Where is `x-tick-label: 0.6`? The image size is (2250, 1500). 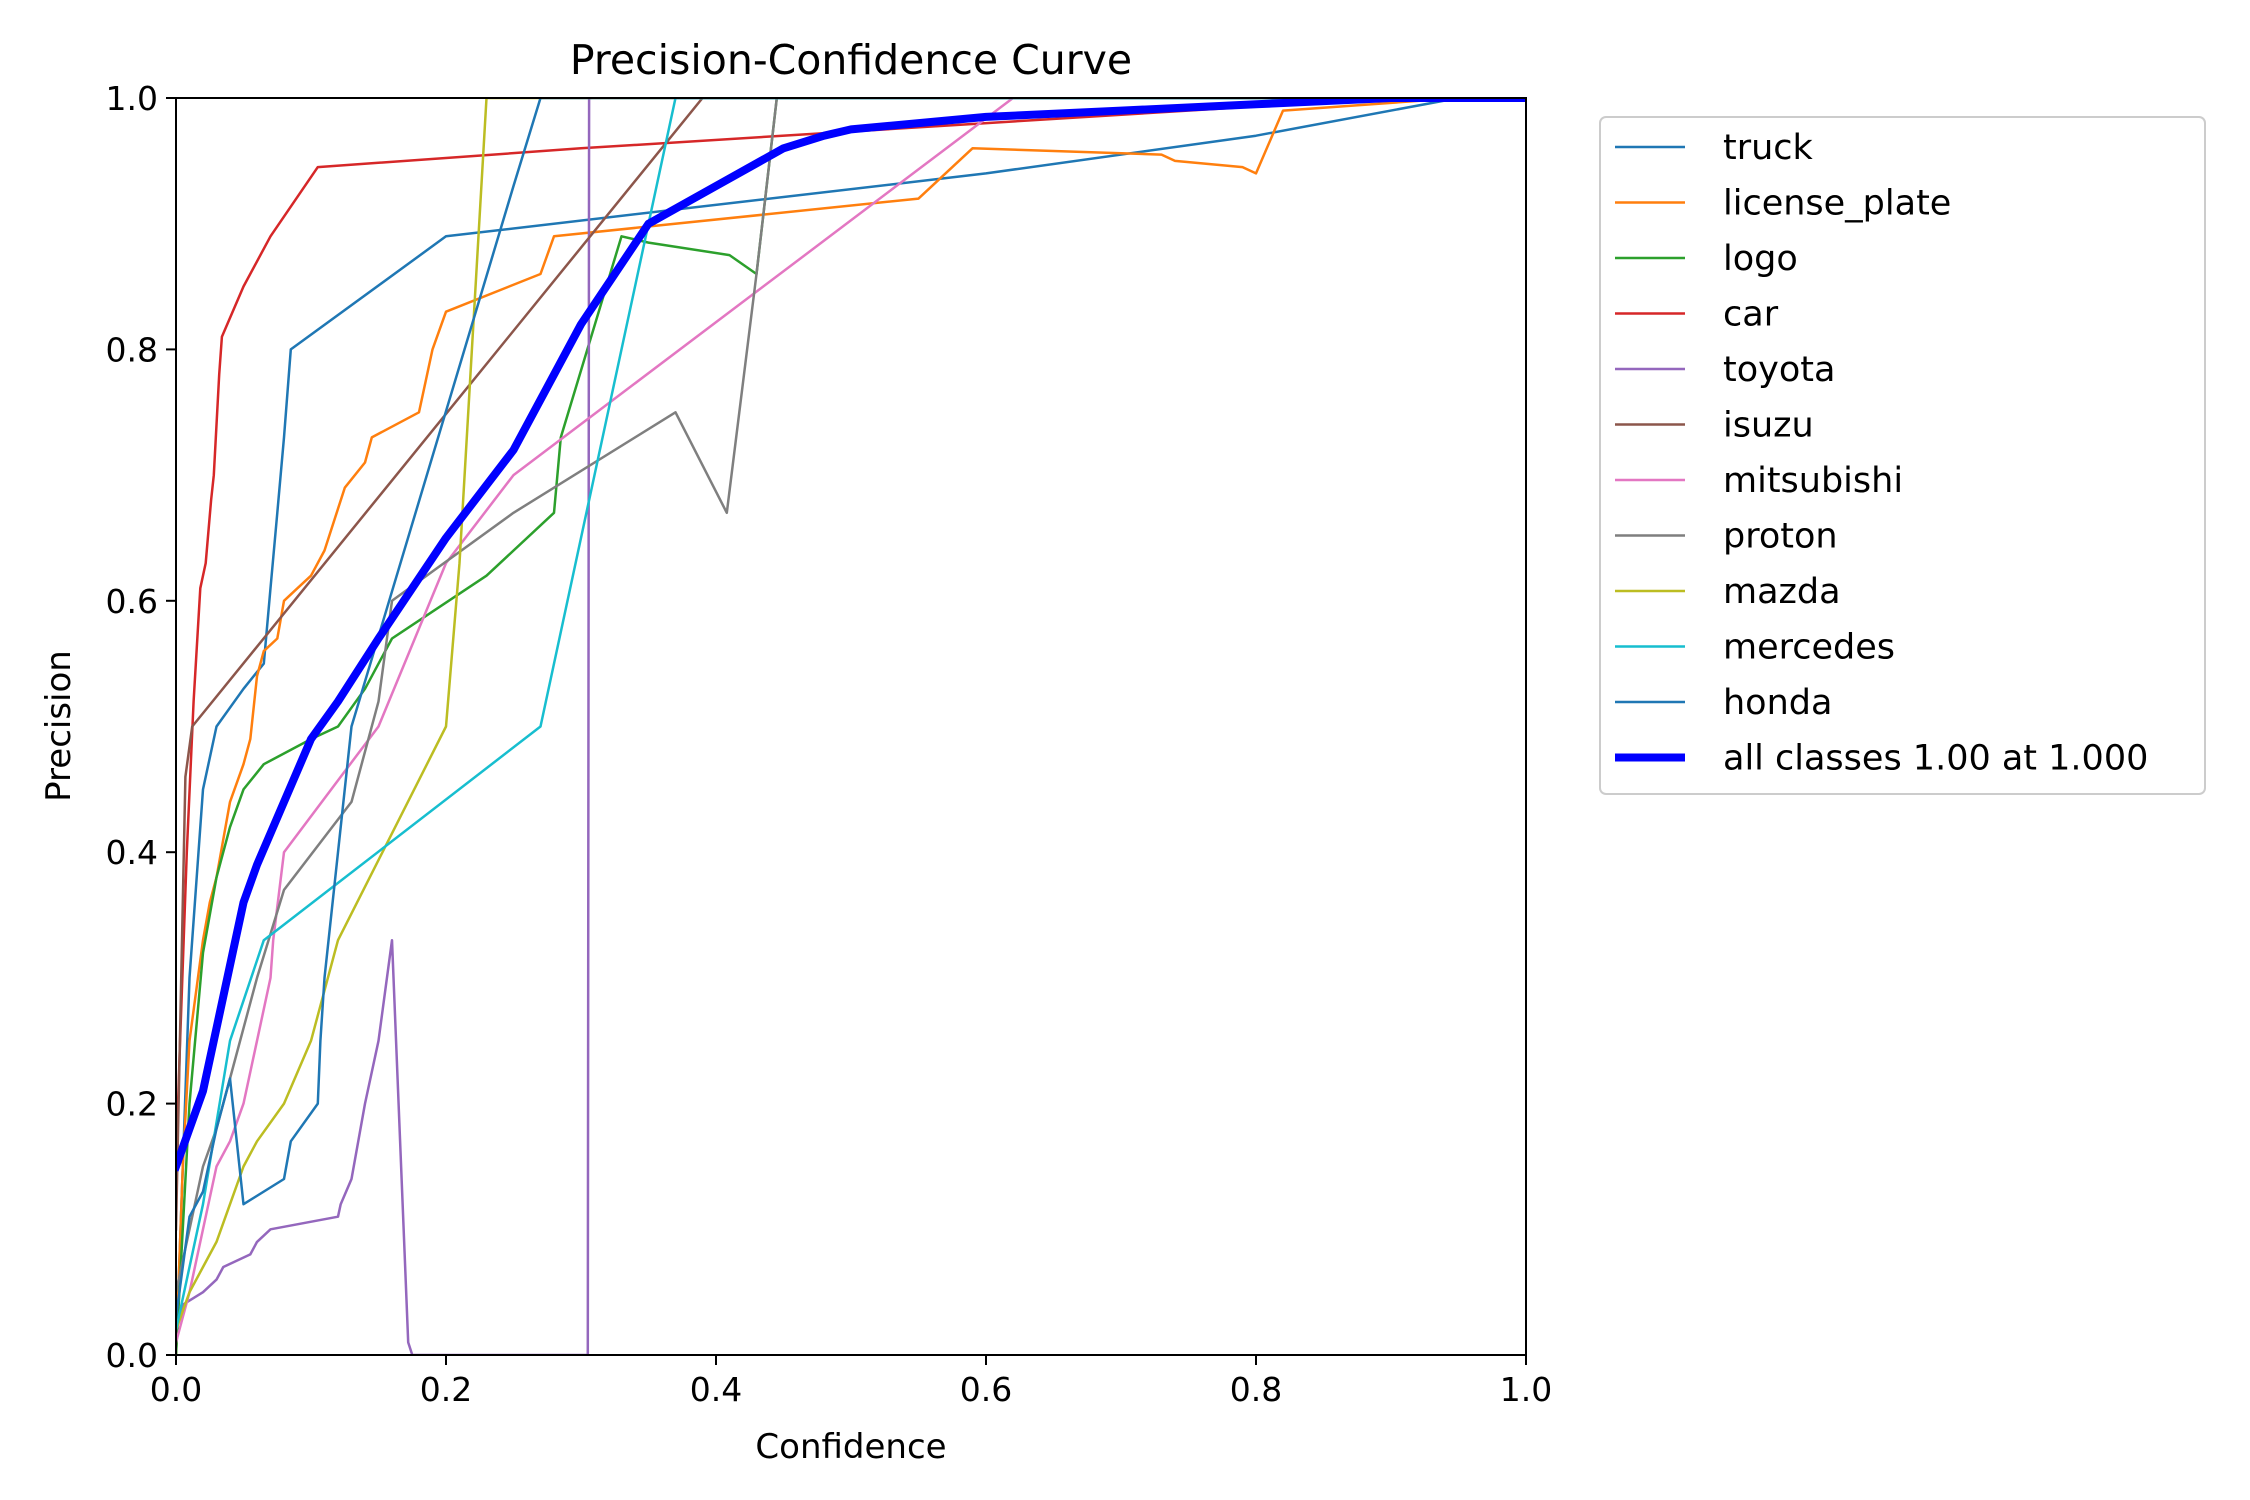 x-tick-label: 0.6 is located at coordinates (986, 1389).